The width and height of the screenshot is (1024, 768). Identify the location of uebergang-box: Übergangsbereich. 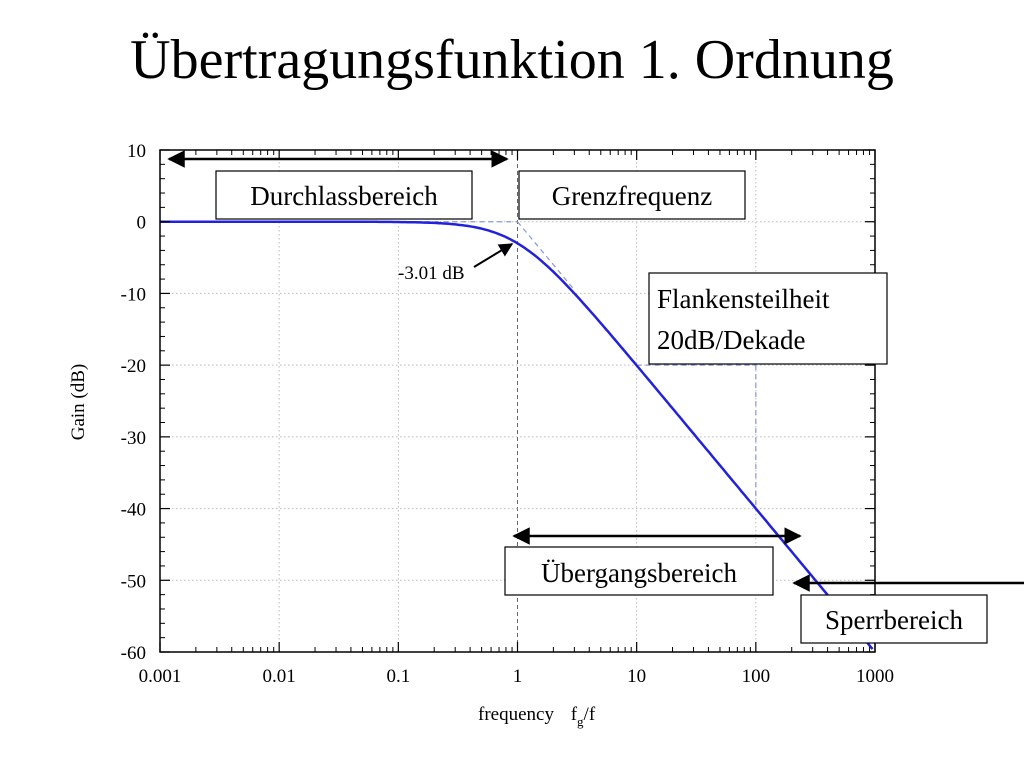
(639, 571).